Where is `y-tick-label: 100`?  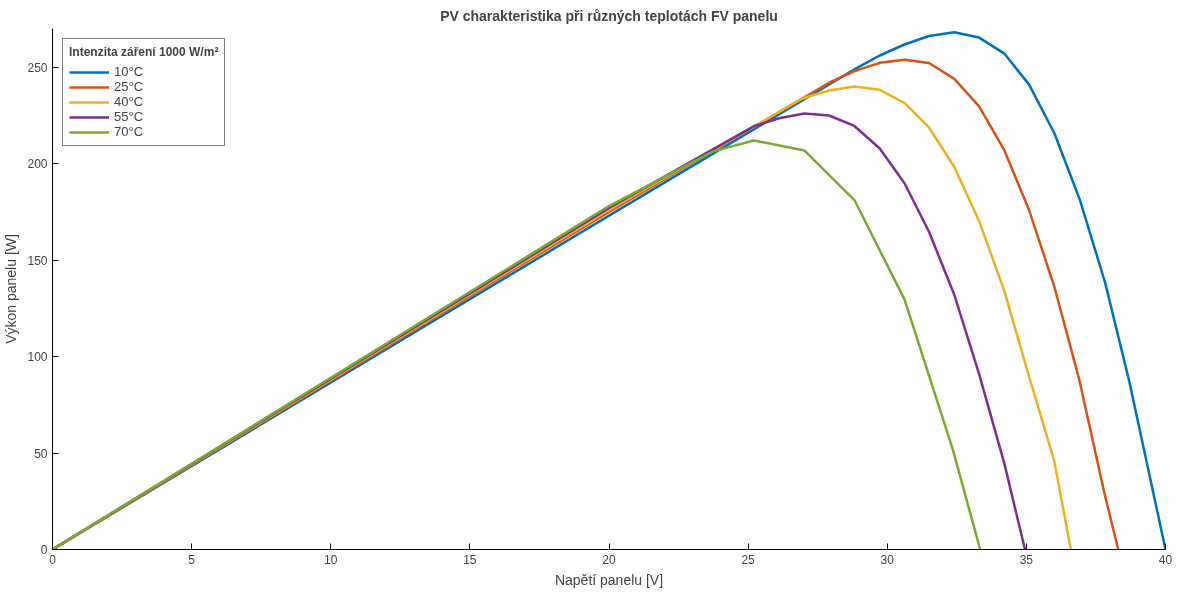 y-tick-label: 100 is located at coordinates (37, 357).